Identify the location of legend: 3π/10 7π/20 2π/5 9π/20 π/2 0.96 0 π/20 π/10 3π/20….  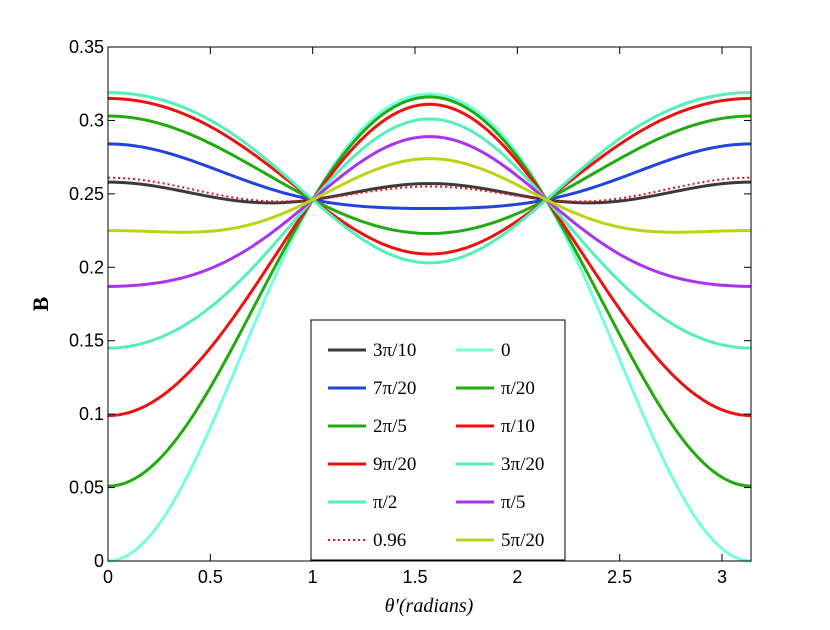
(438, 440).